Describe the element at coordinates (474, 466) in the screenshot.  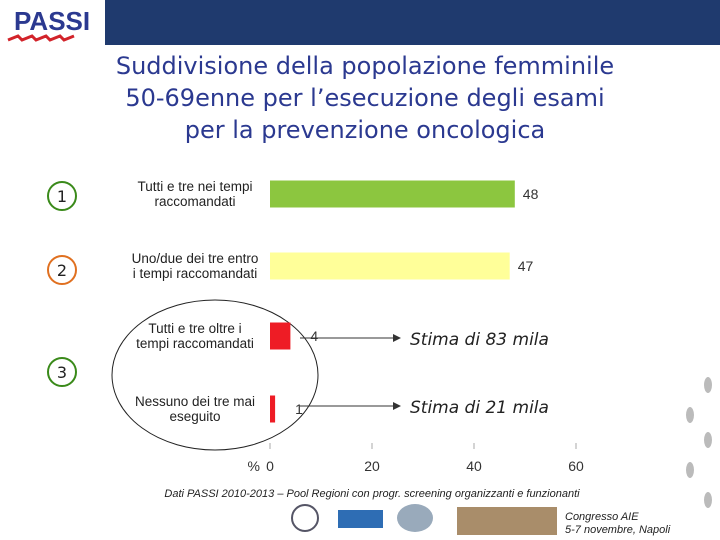
I see `x-tick-label: 40` at that location.